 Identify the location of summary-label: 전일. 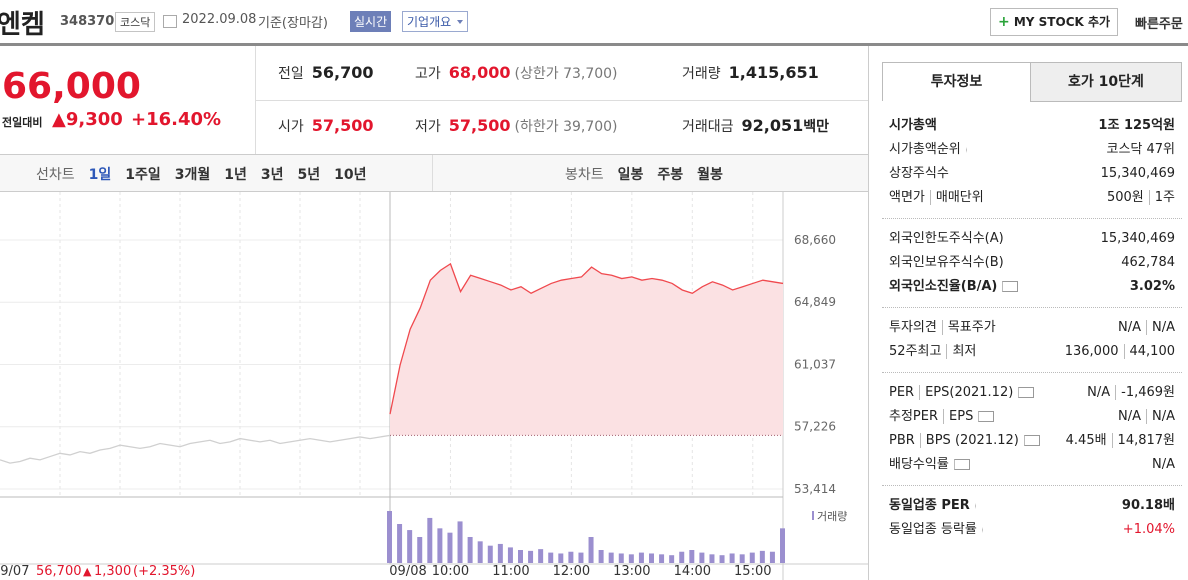
(291, 74).